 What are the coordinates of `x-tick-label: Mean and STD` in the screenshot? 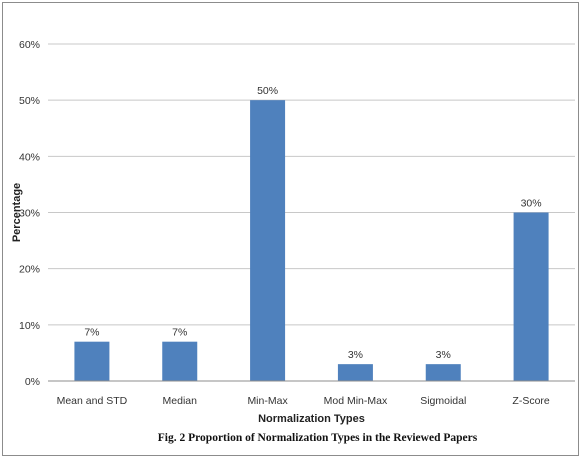 It's located at (92, 401).